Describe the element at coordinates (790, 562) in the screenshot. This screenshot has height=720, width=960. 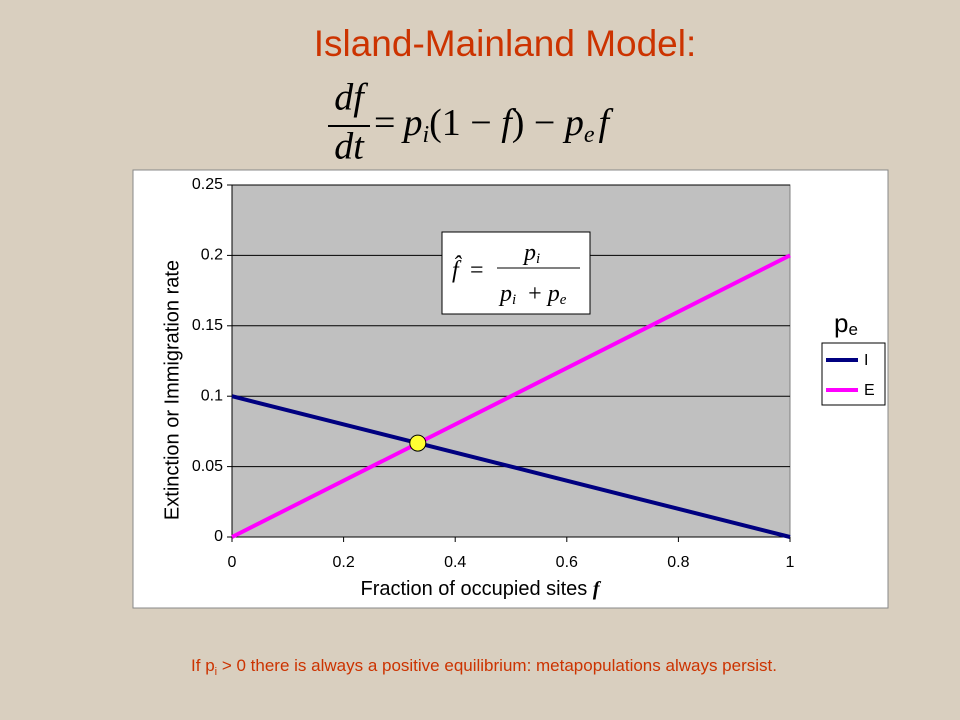
I see `x-tick-label: 1` at that location.